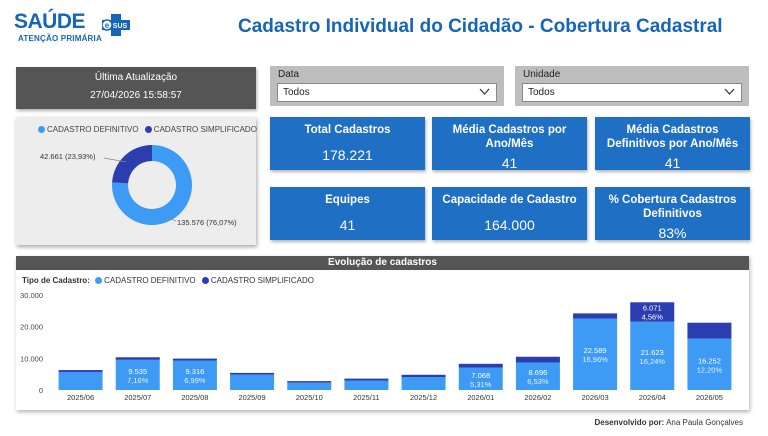 This screenshot has width=768, height=436. Describe the element at coordinates (652, 352) in the screenshot. I see `bar-value-label: 21.623` at that location.